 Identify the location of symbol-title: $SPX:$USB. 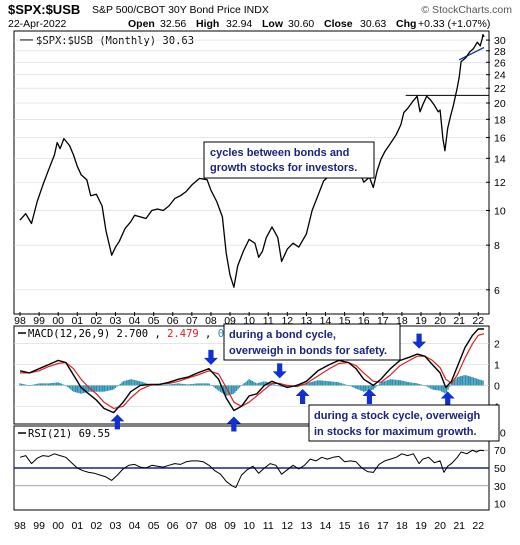
(44, 9).